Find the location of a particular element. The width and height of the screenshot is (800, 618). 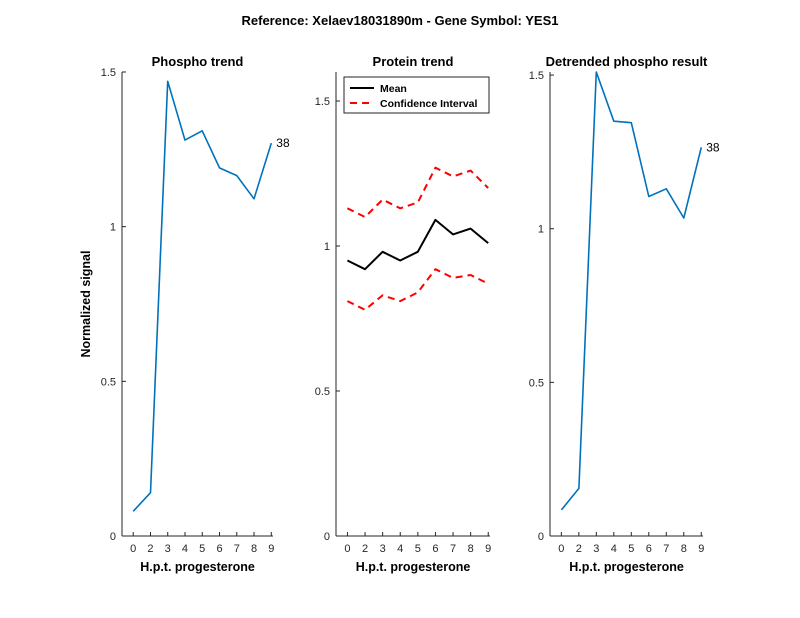

panel-title: Protein trend is located at coordinates (413, 61).